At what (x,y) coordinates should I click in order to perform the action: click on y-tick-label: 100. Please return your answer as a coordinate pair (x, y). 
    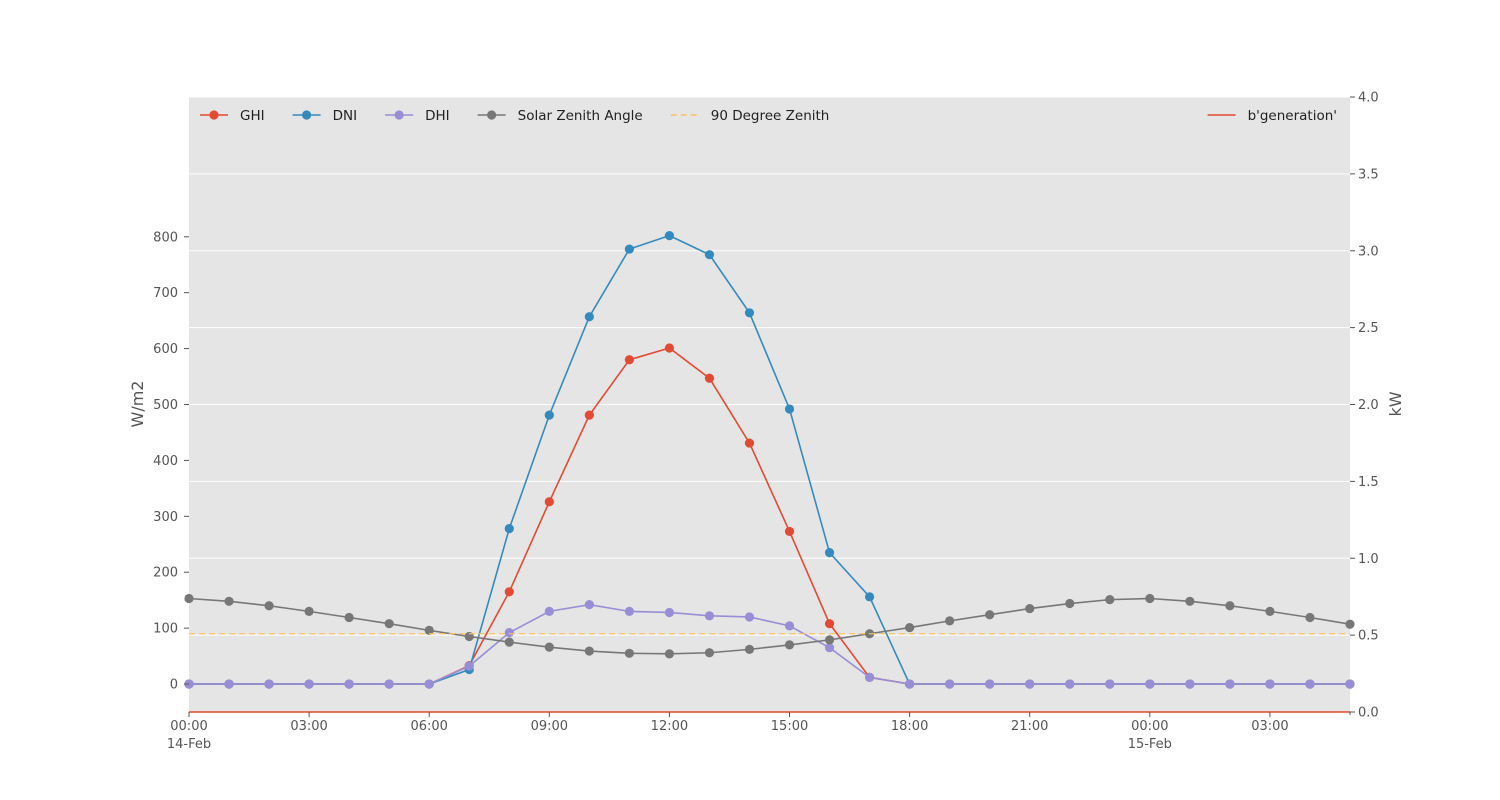
    Looking at the image, I should click on (165, 629).